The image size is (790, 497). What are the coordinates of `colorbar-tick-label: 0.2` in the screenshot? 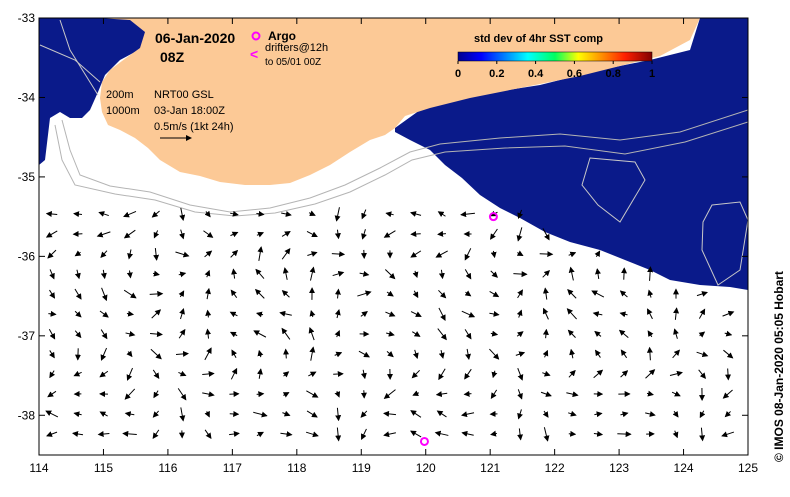 It's located at (496, 74).